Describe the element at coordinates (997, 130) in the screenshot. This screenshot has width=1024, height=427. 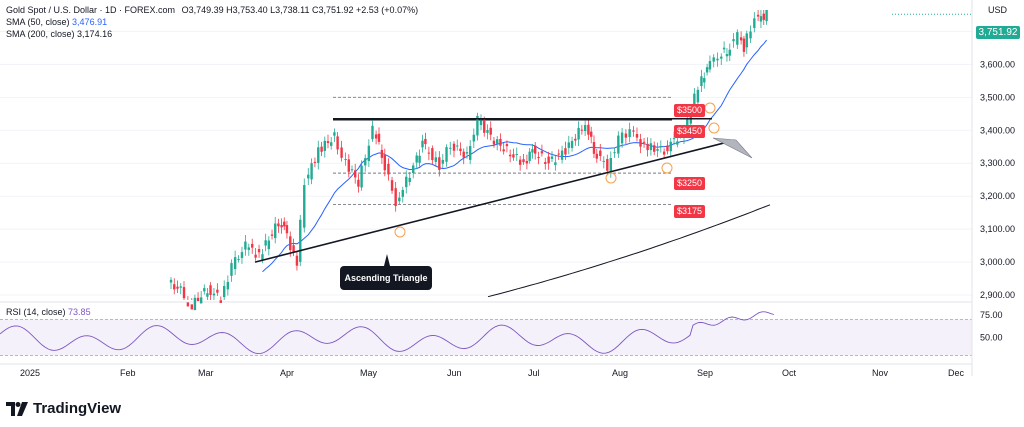
I see `y-tick-label: 3,400.00` at that location.